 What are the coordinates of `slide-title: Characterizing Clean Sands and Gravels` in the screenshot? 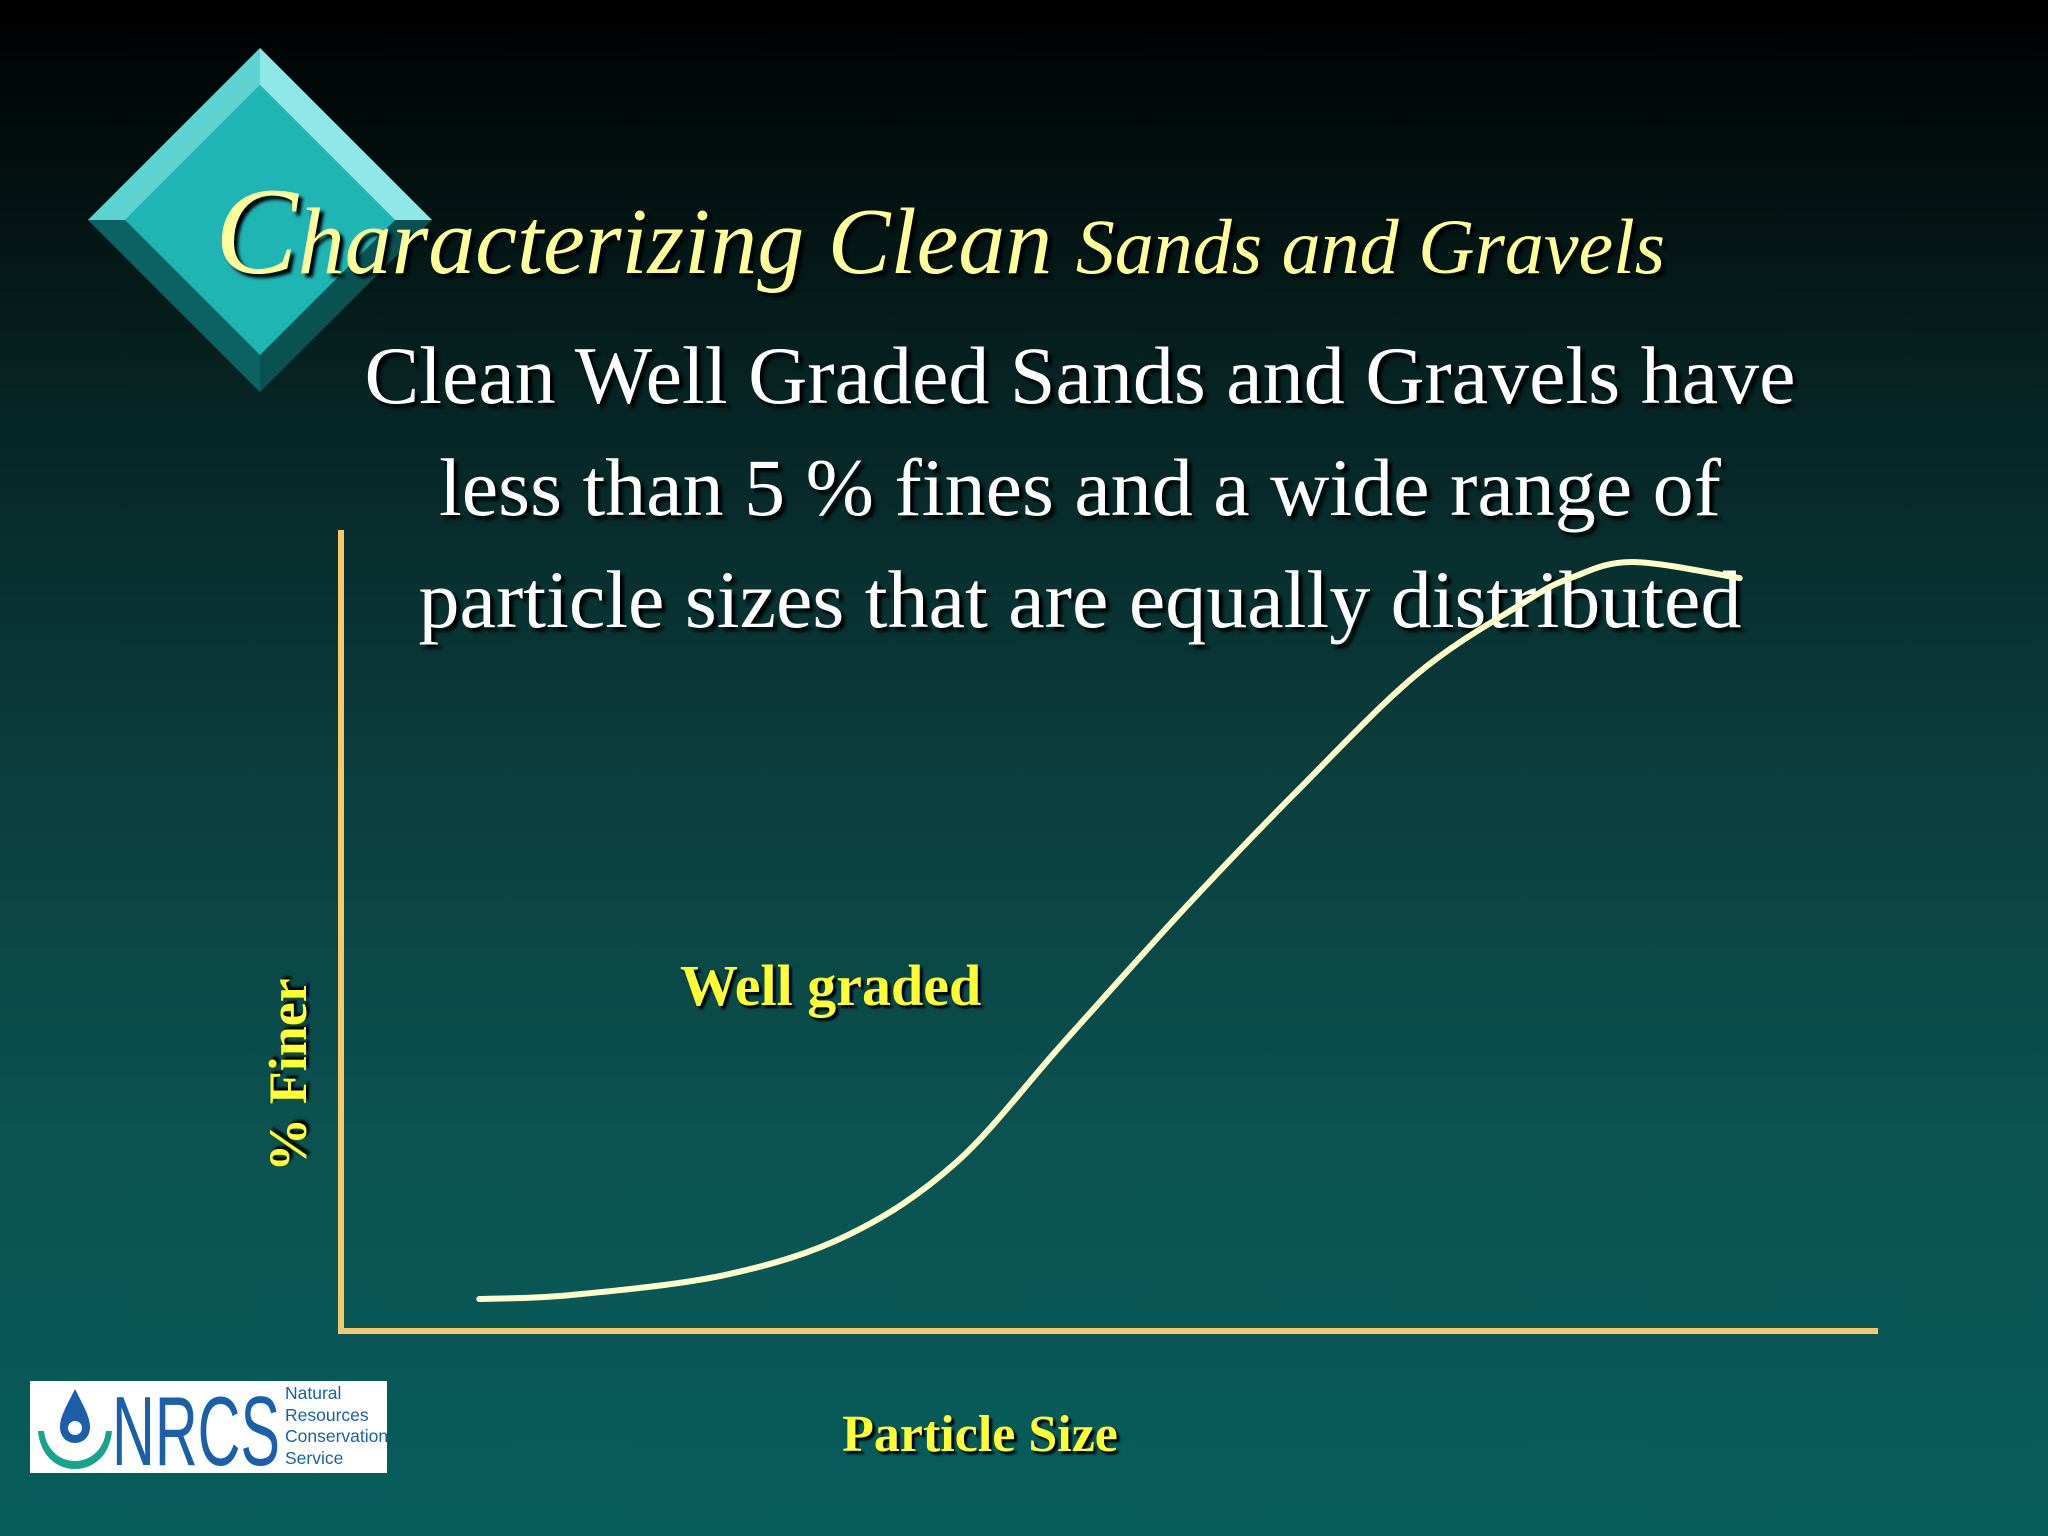 It's located at (1105, 232).